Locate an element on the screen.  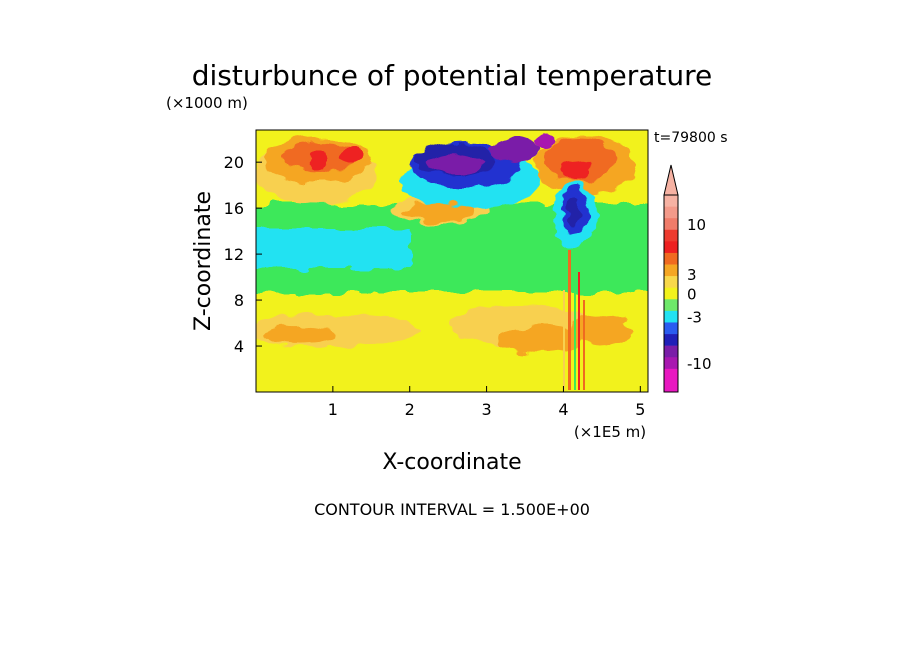
colorbar: 10 3 0 -3 -10 is located at coordinates (687, 278).